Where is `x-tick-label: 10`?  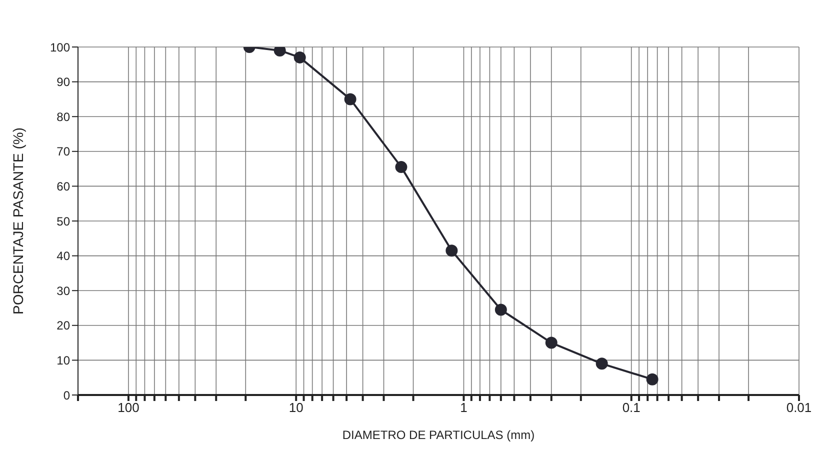 x-tick-label: 10 is located at coordinates (296, 408).